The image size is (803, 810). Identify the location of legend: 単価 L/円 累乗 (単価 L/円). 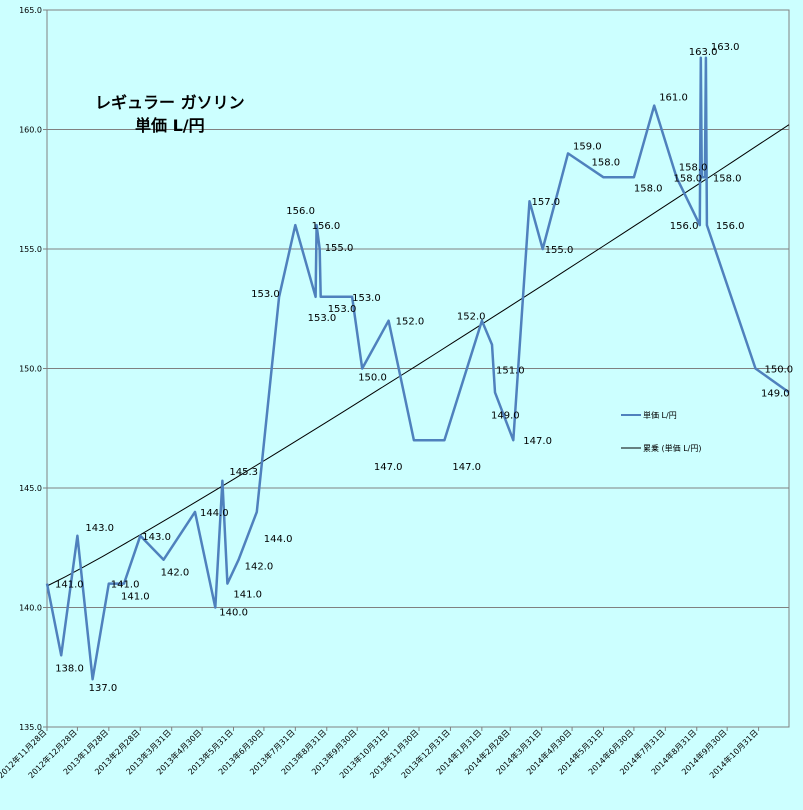
(661, 431).